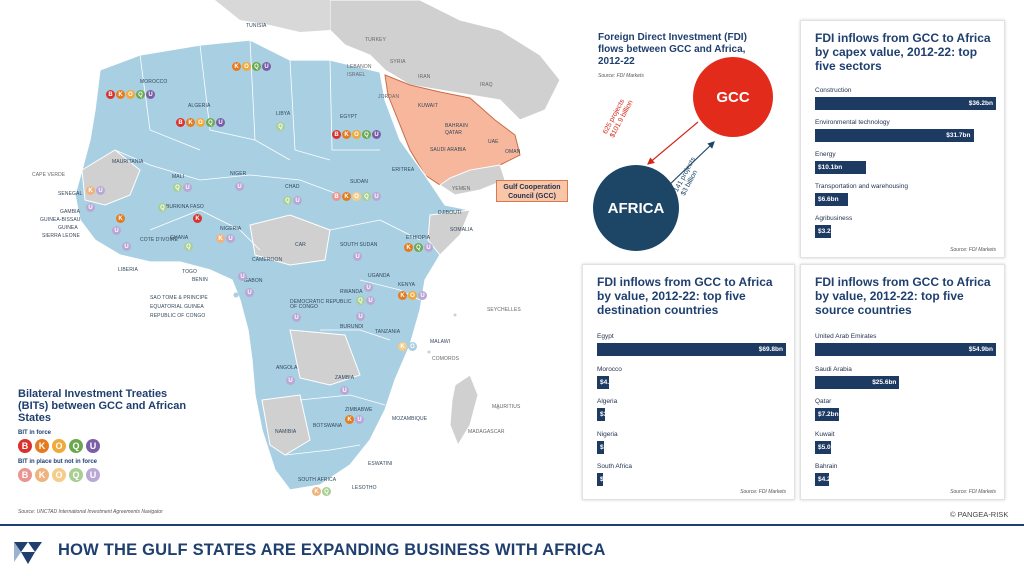  What do you see at coordinates (110, 94) in the screenshot?
I see `bit-badge-b: B` at bounding box center [110, 94].